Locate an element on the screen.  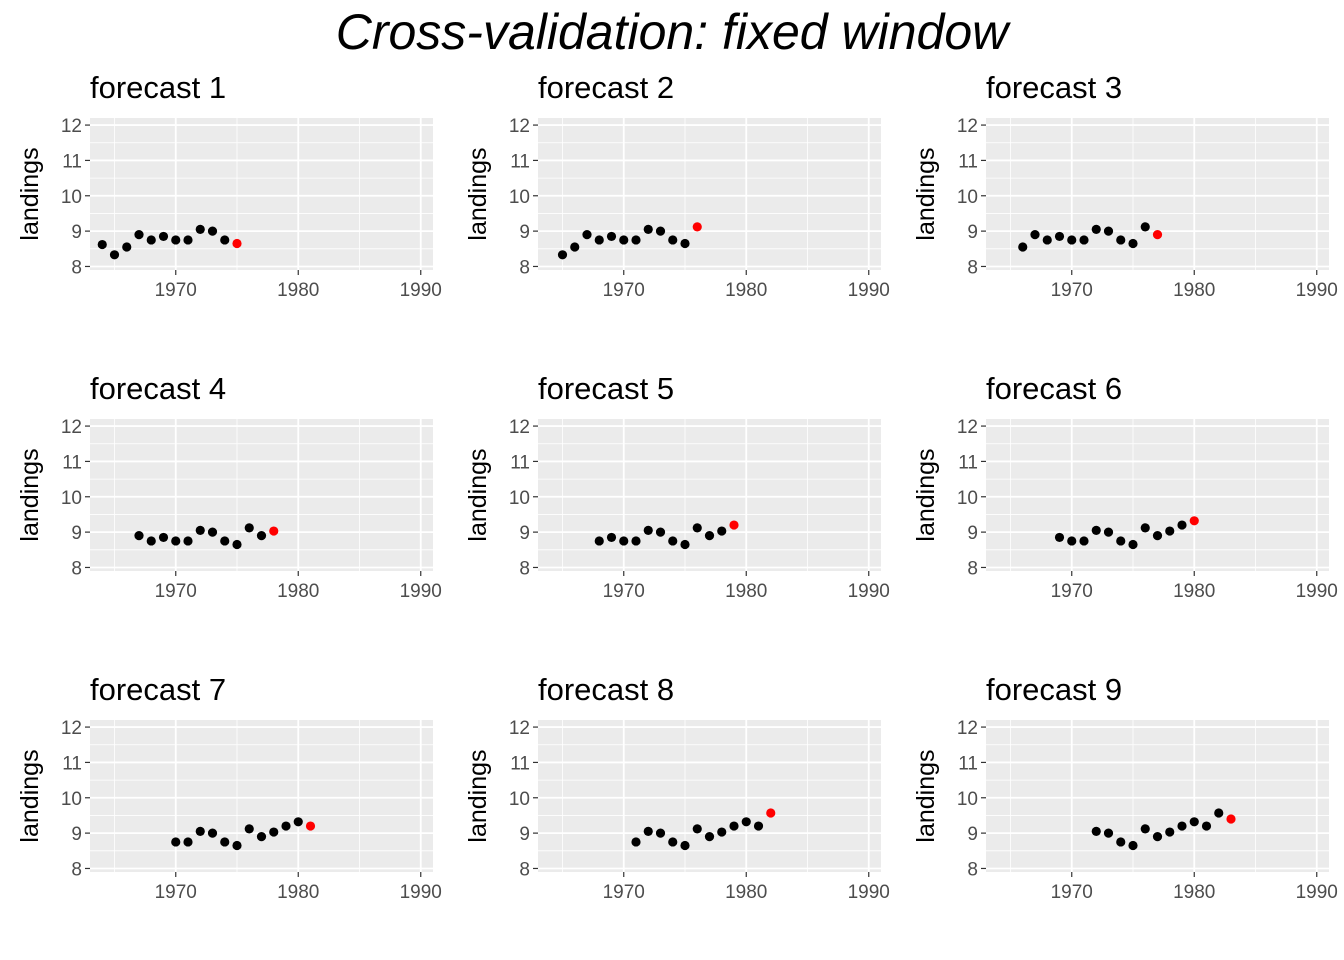
panel-title: forecast 1 is located at coordinates (158, 87).